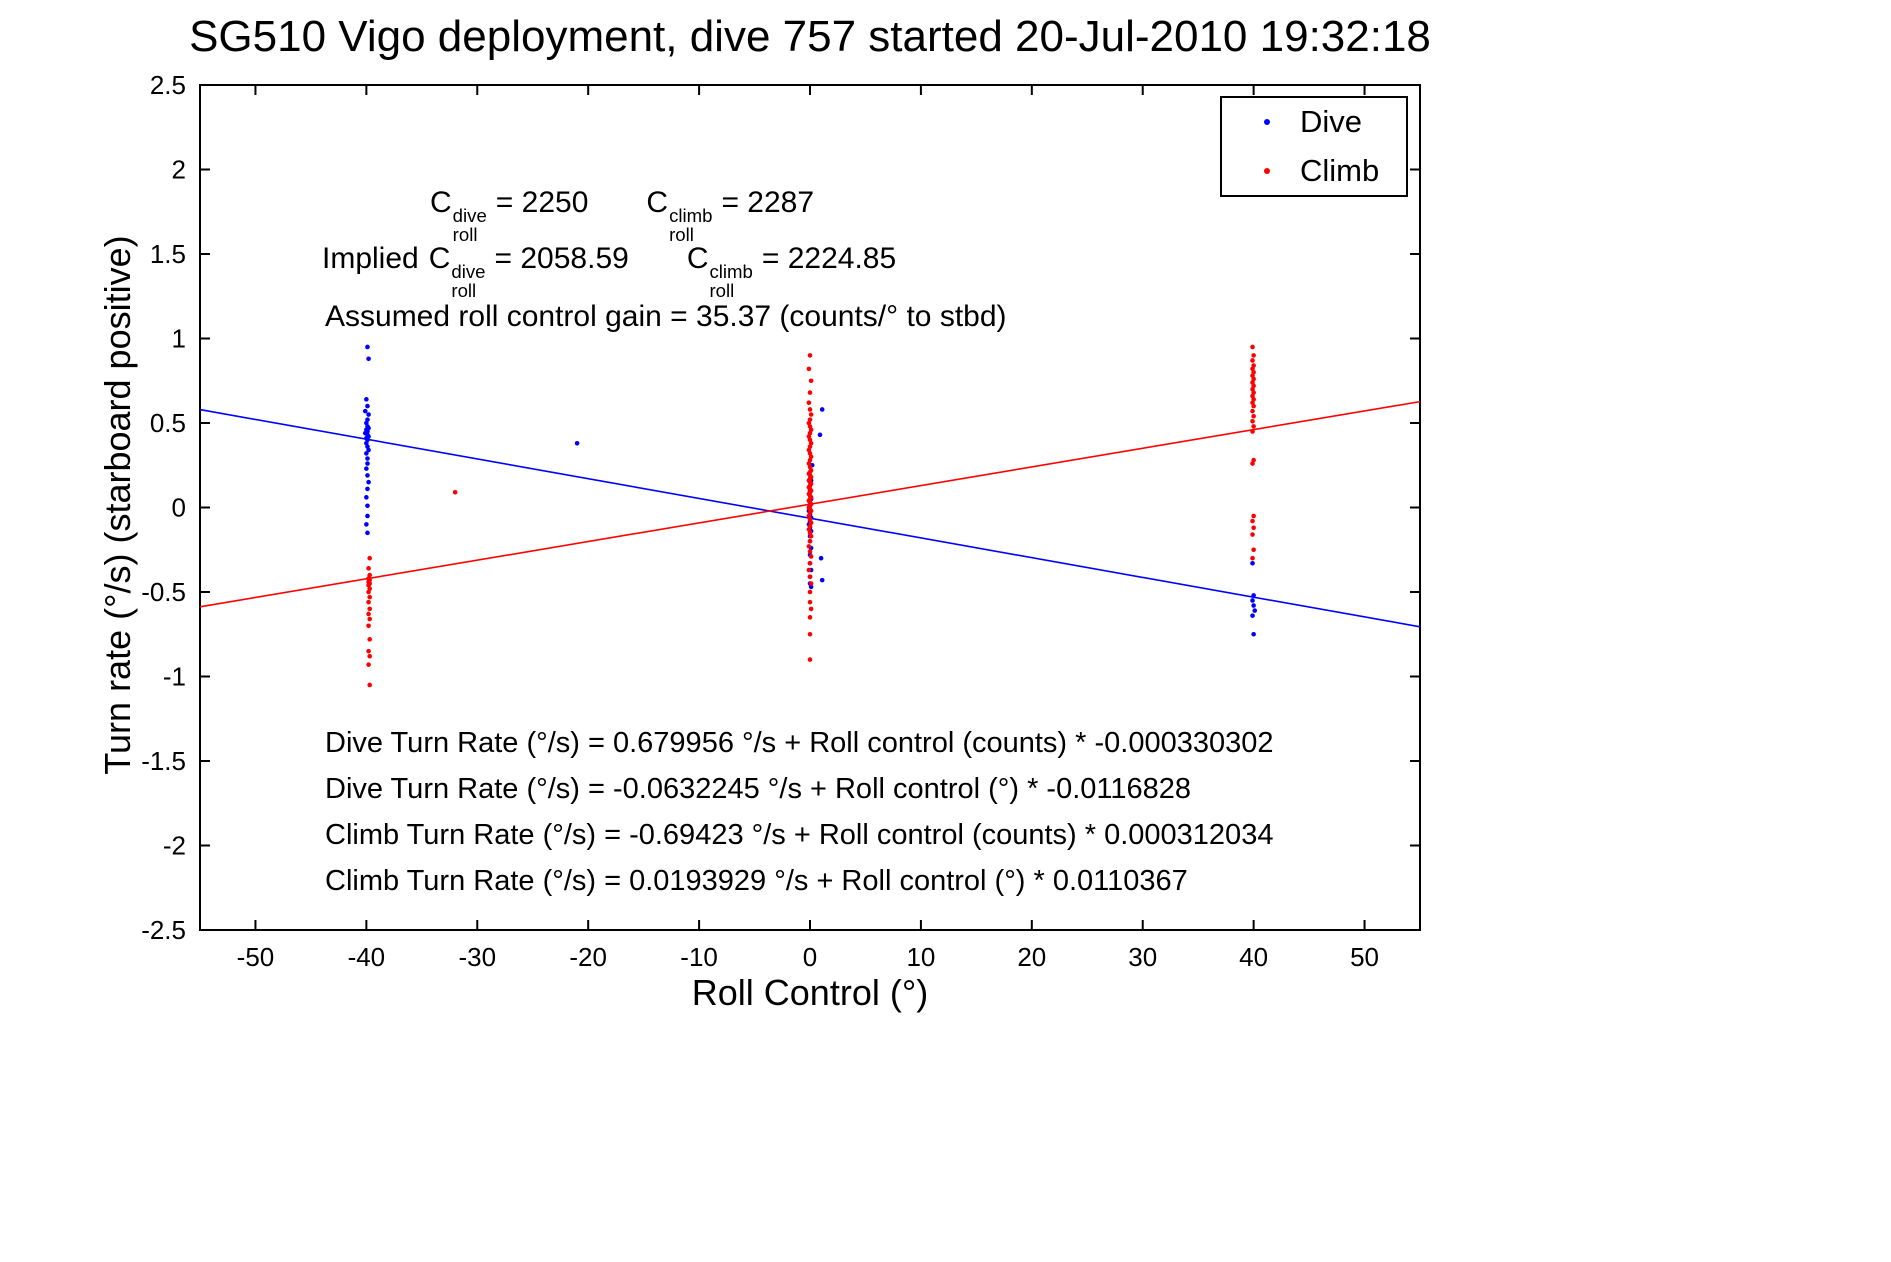 This screenshot has height=1262, width=1891. What do you see at coordinates (256, 957) in the screenshot?
I see `x-tick-label: -50` at bounding box center [256, 957].